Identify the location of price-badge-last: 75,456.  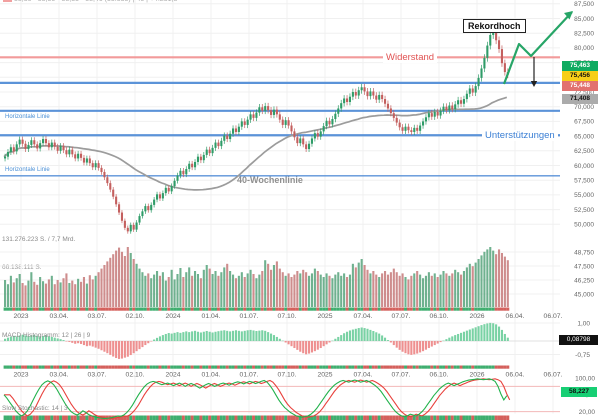
(580, 76).